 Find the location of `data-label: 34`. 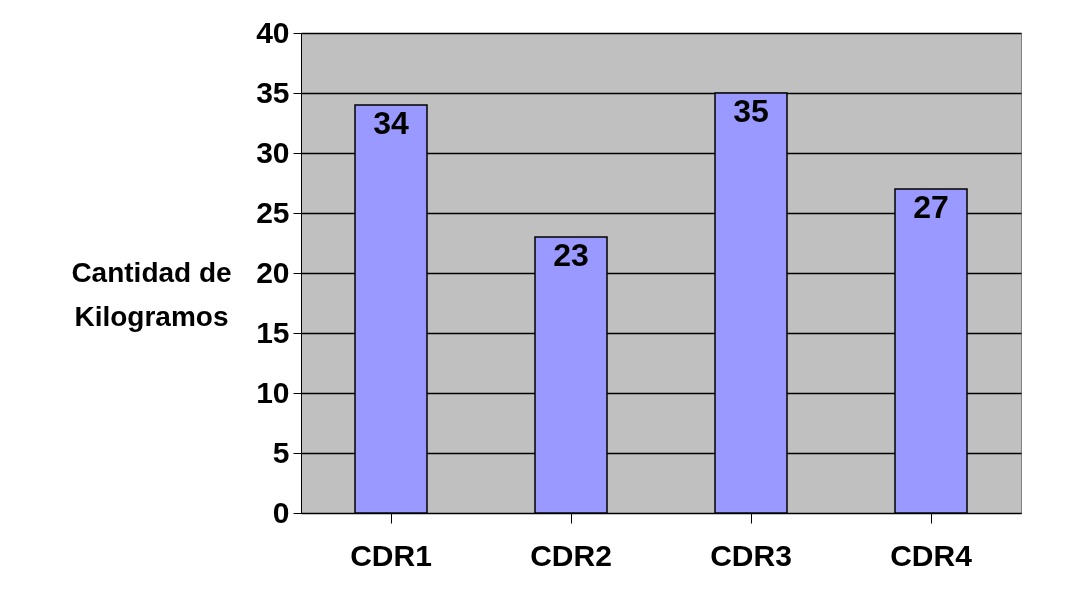

data-label: 34 is located at coordinates (391, 123).